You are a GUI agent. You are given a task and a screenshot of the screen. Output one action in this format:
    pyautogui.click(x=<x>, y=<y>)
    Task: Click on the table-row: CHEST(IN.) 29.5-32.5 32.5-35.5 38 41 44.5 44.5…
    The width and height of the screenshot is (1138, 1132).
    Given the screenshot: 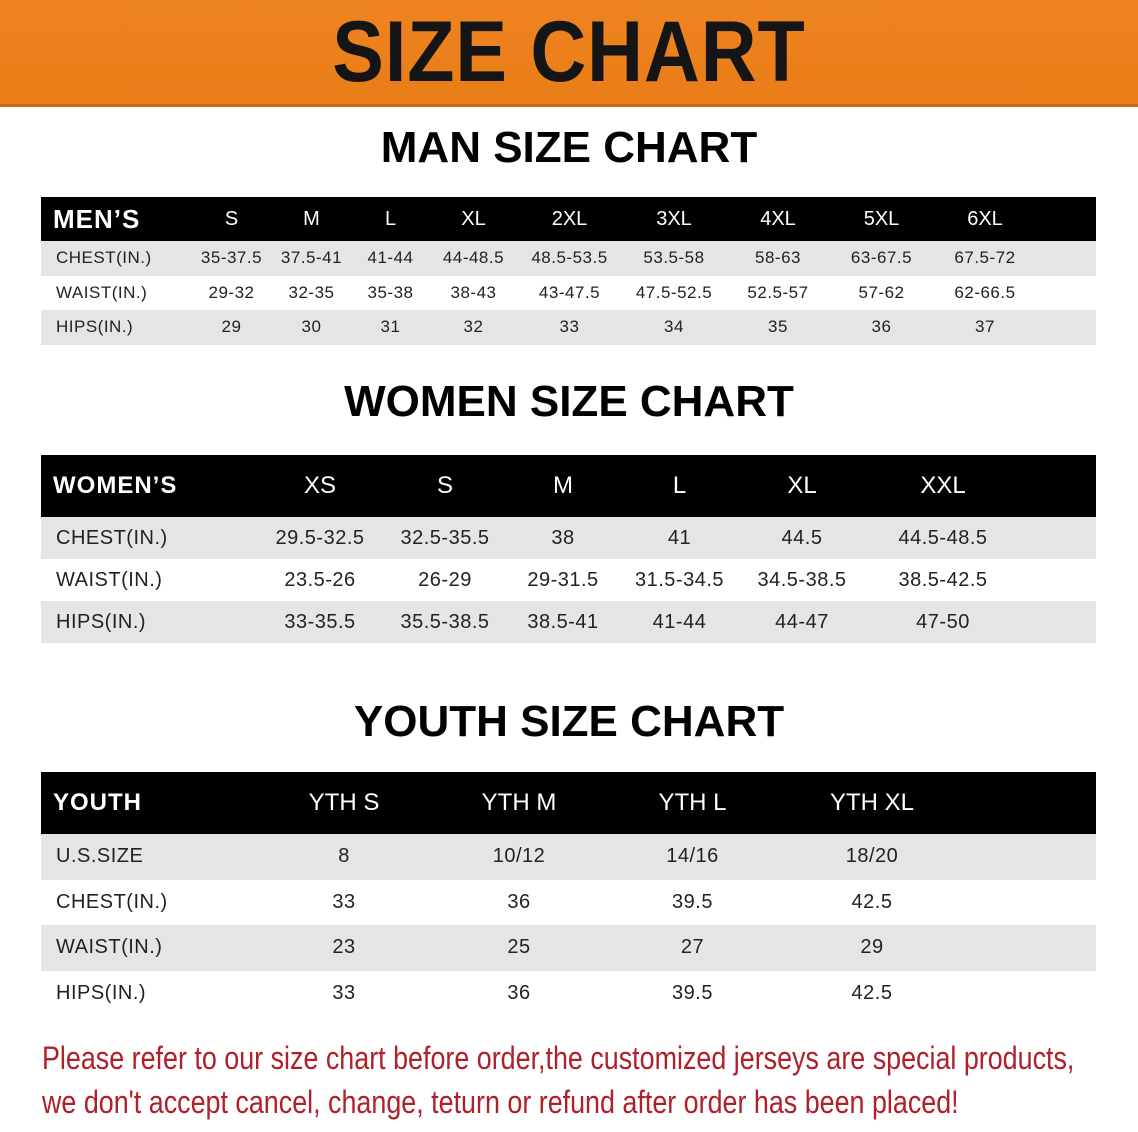 What is the action you would take?
    pyautogui.click(x=568, y=538)
    